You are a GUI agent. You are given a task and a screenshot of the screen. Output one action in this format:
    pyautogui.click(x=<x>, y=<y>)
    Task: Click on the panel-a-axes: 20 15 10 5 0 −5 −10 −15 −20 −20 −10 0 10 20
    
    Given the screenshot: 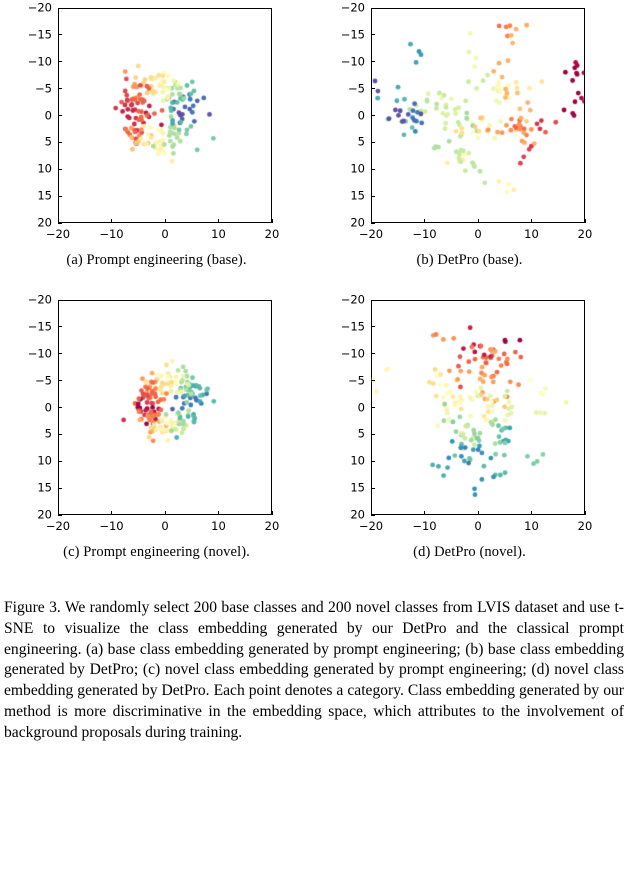 What is the action you would take?
    pyautogui.click(x=154, y=121)
    